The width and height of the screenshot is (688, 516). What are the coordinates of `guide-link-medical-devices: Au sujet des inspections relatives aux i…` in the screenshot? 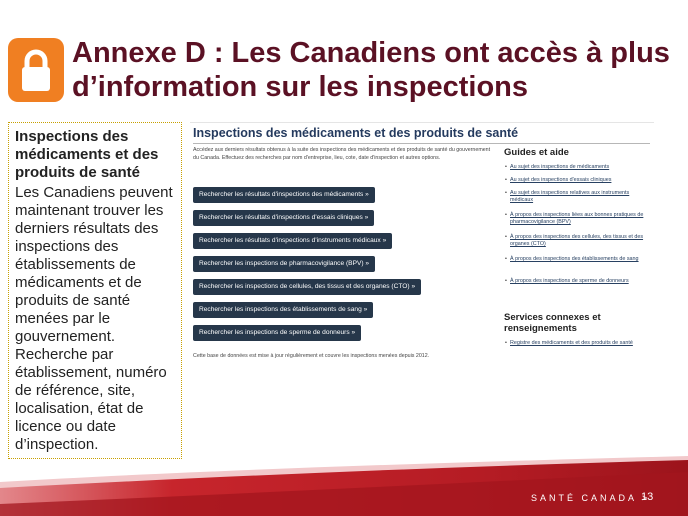 It's located at (575, 197).